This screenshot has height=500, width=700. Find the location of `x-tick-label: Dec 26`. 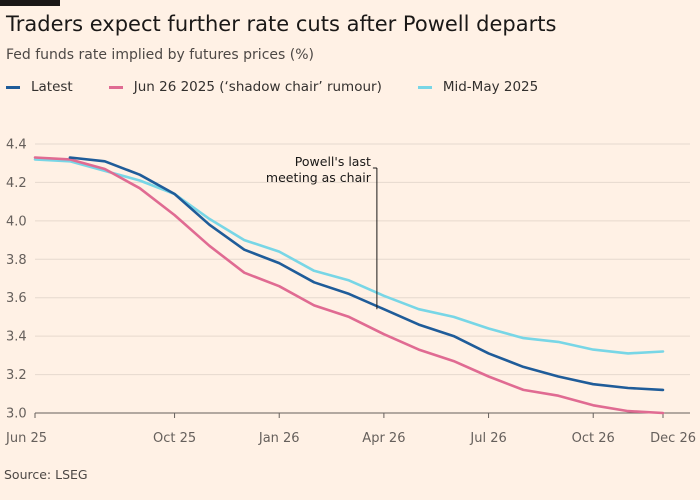

x-tick-label: Dec 26 is located at coordinates (673, 438).